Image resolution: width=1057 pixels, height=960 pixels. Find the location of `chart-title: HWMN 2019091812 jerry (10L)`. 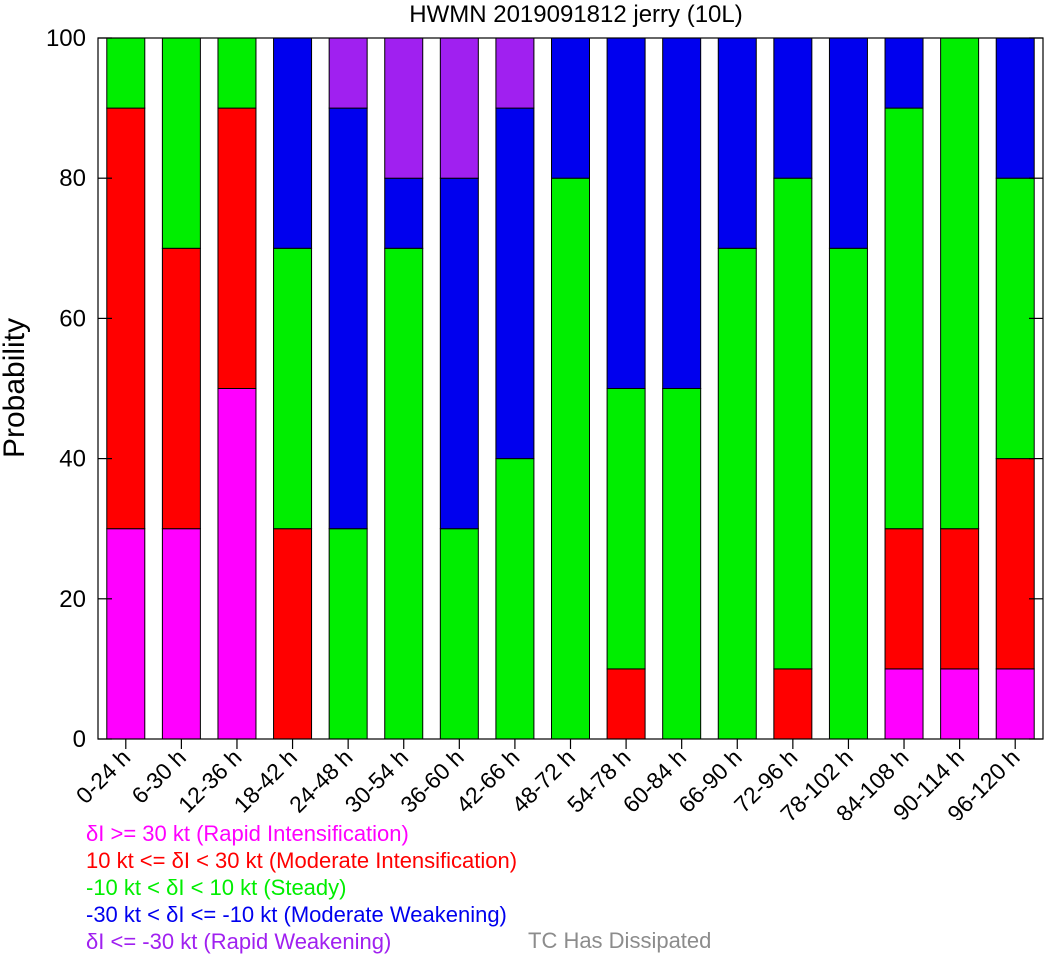

chart-title: HWMN 2019091812 jerry (10L) is located at coordinates (575, 14).